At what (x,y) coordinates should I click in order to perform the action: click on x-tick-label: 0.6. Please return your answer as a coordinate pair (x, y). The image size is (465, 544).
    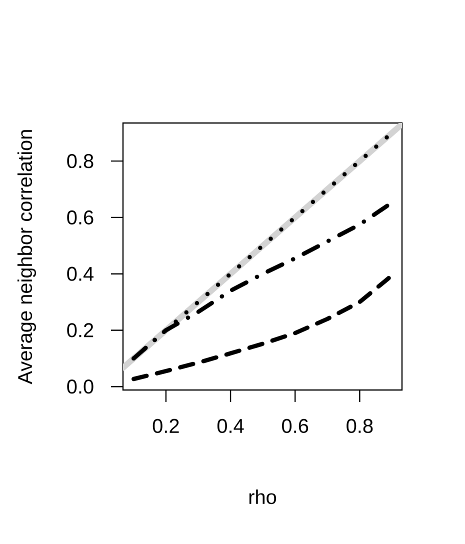
    Looking at the image, I should click on (295, 426).